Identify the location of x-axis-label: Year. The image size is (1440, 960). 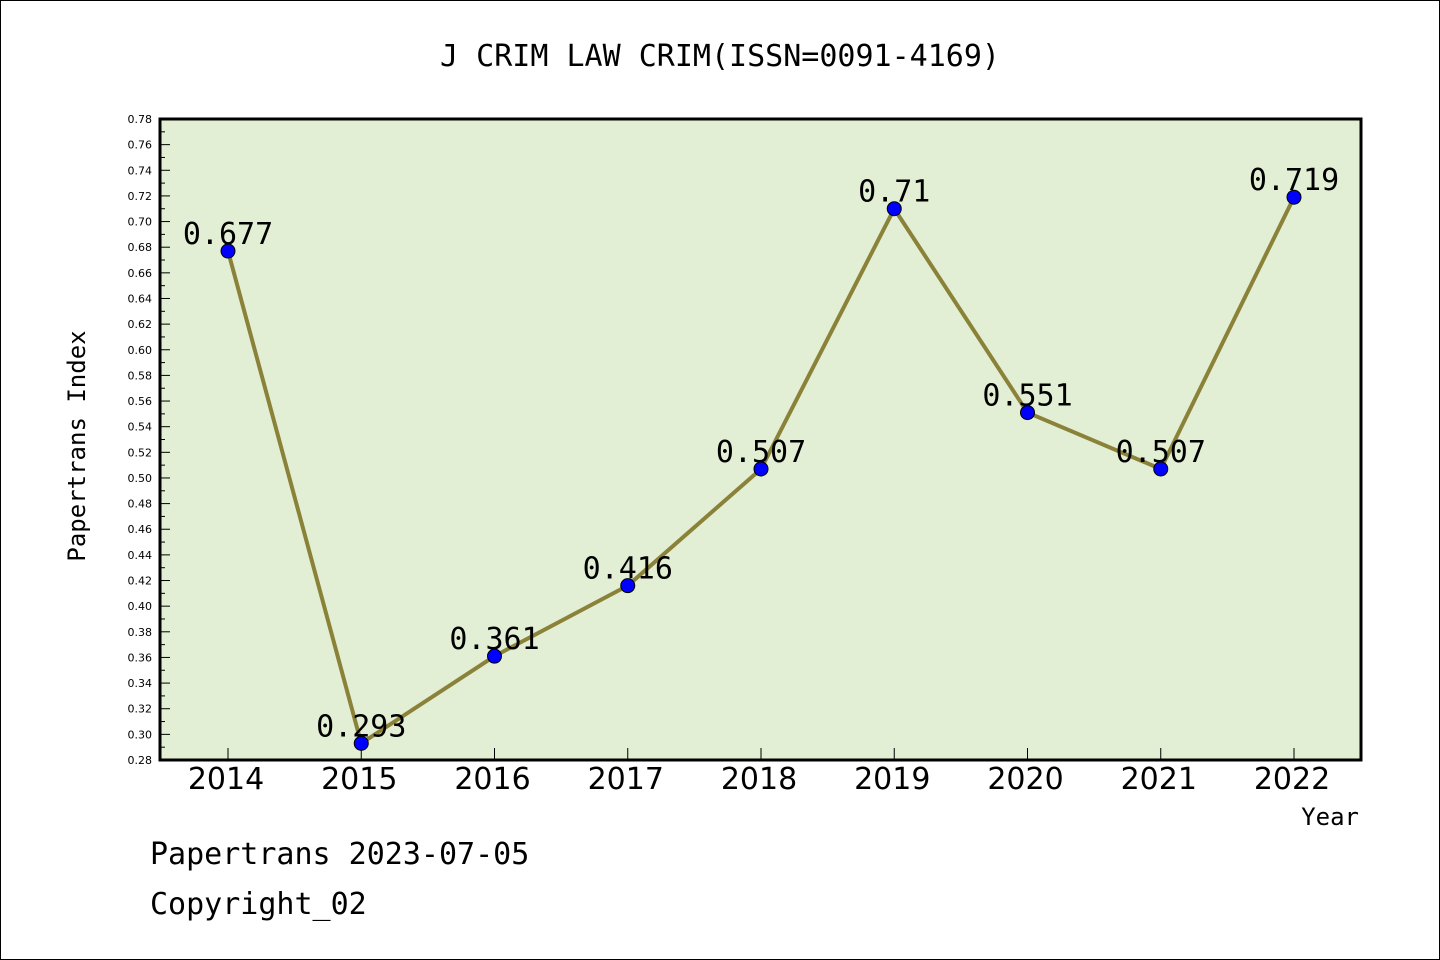
(1330, 817).